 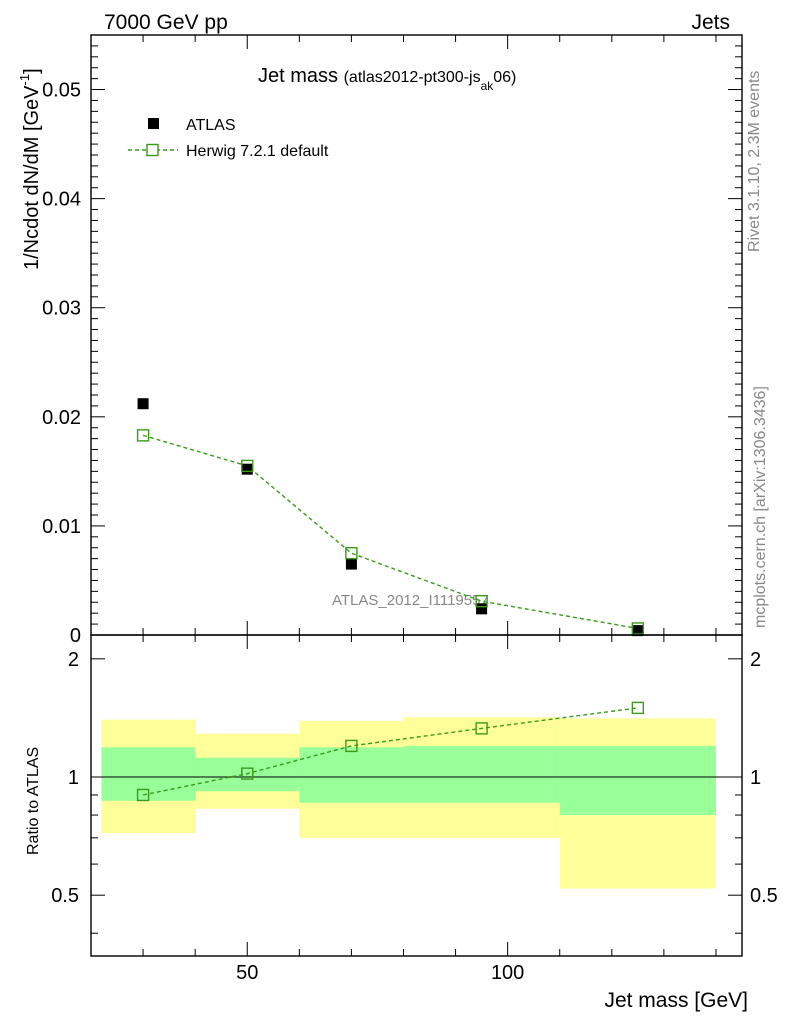 What do you see at coordinates (507, 973) in the screenshot?
I see `x-tick-label: 100` at bounding box center [507, 973].